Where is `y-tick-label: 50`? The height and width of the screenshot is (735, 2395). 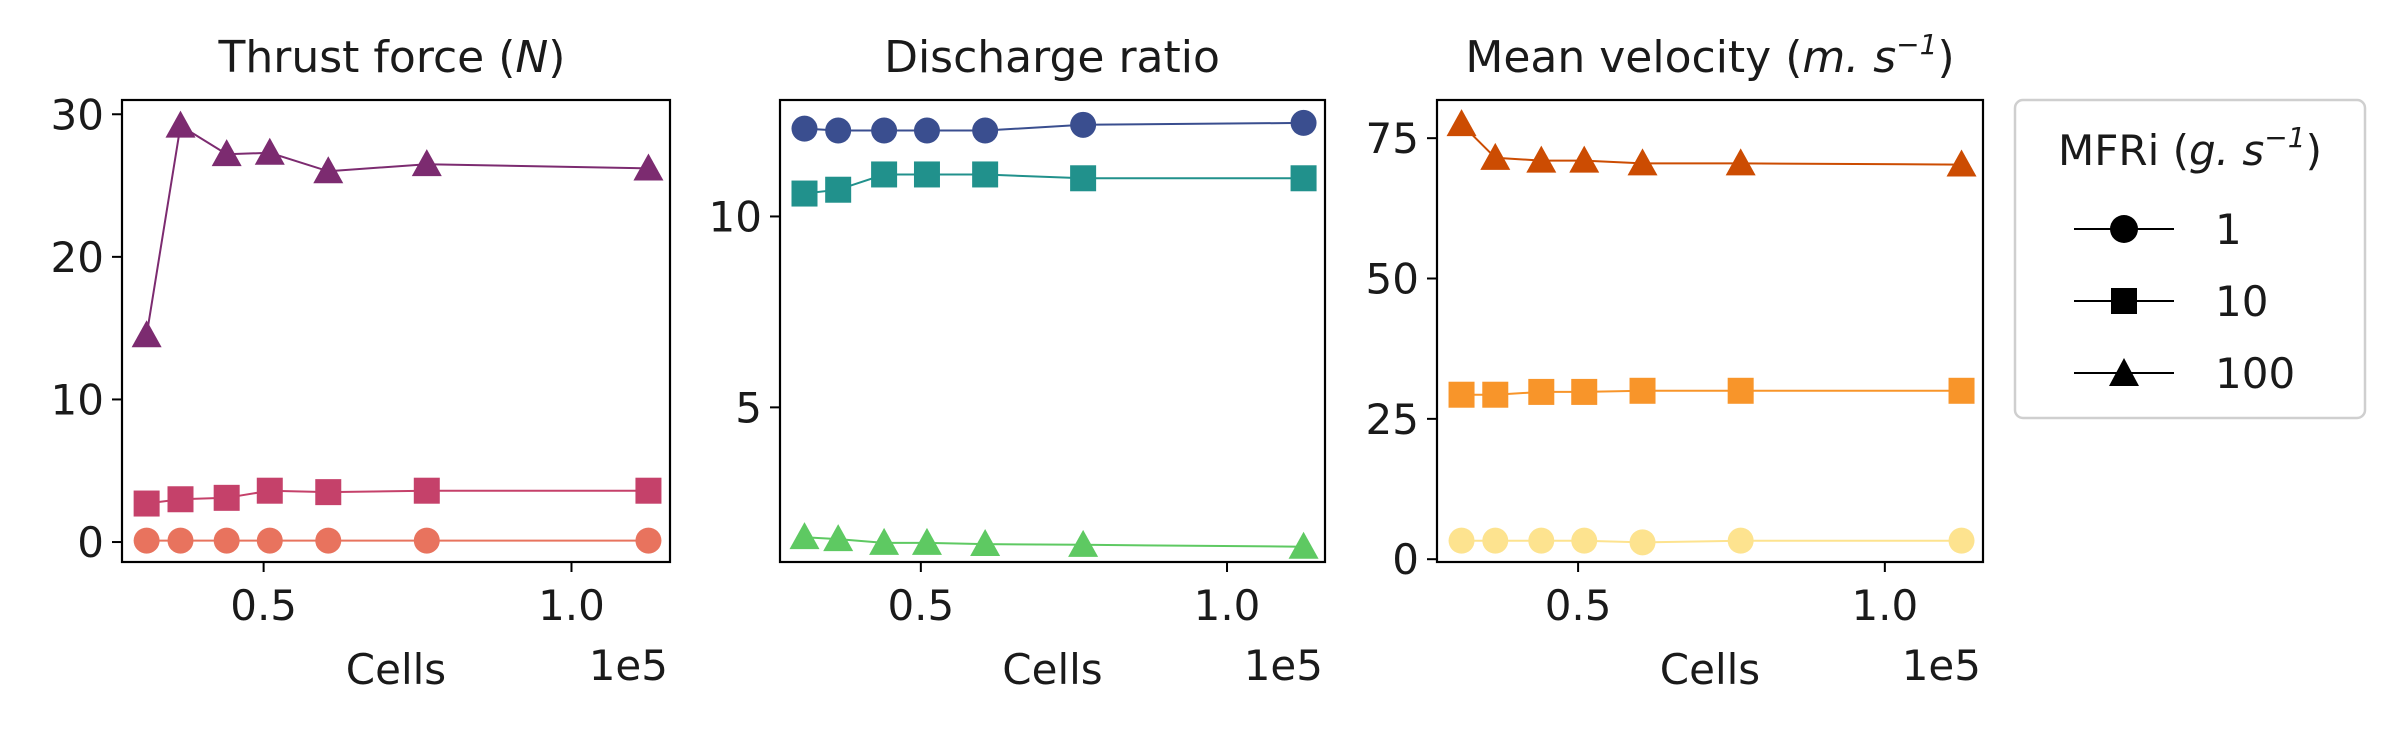 y-tick-label: 50 is located at coordinates (1392, 279).